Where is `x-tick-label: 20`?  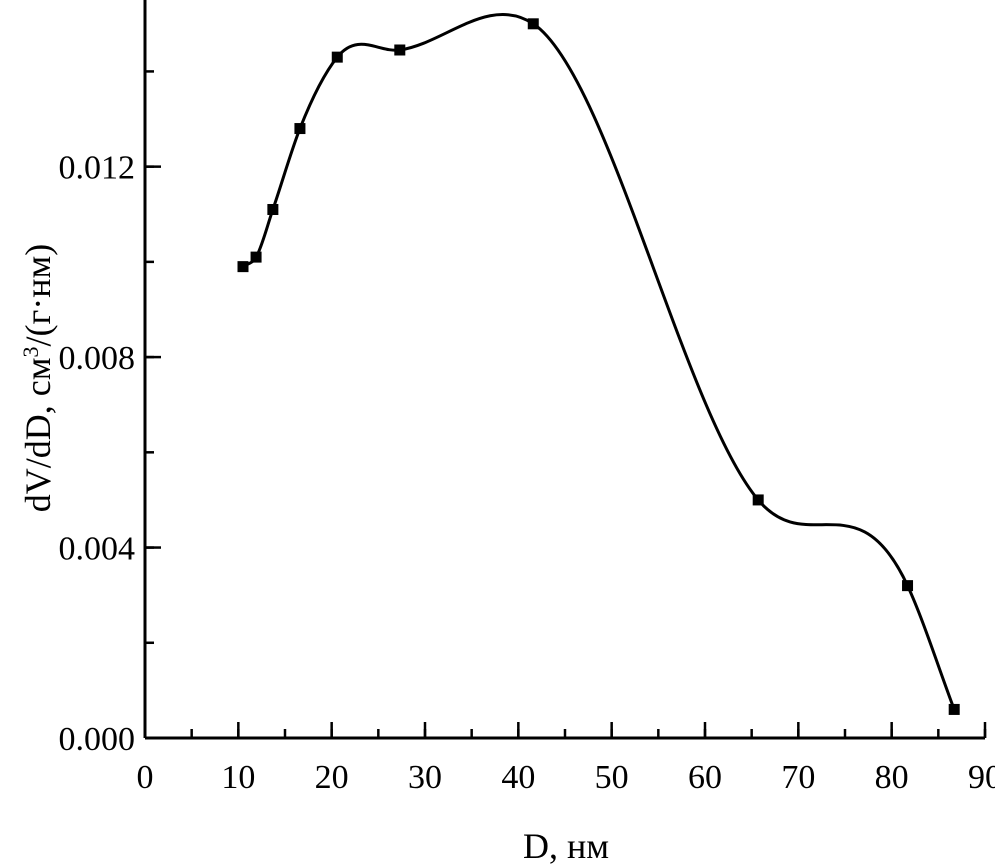 x-tick-label: 20 is located at coordinates (332, 777).